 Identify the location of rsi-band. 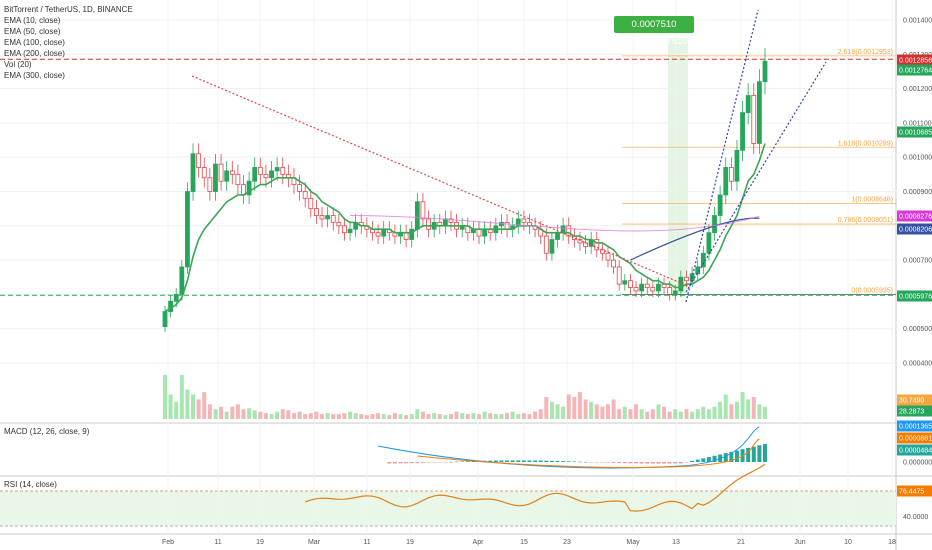
(448, 508).